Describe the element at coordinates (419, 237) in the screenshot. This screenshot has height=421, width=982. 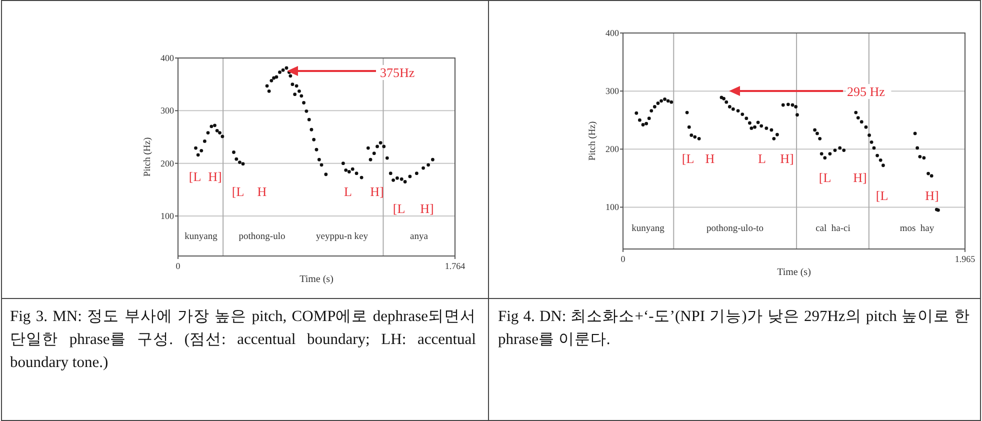
I see `annotation: anya` at that location.